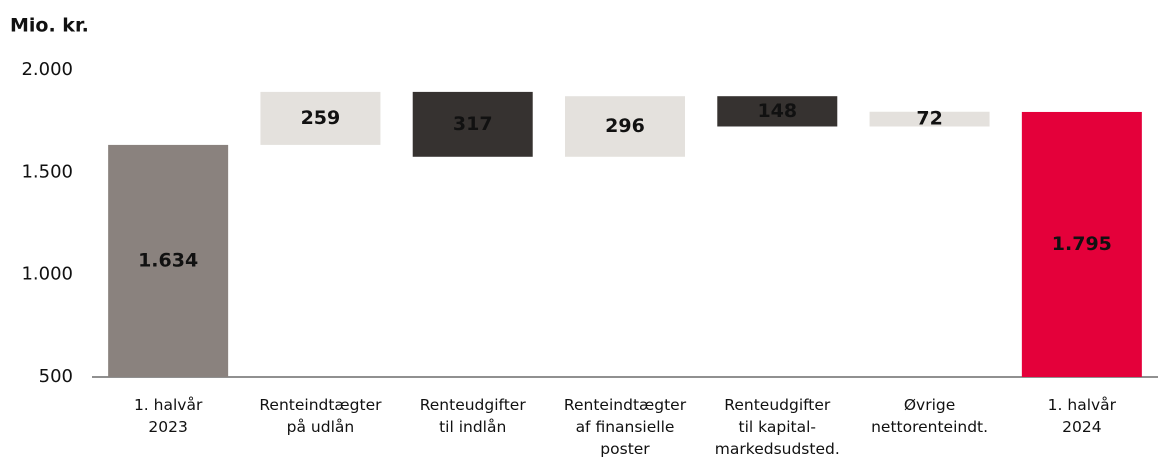  What do you see at coordinates (320, 416) in the screenshot?
I see `x-tick-label: Renteindtægter på udlån` at bounding box center [320, 416].